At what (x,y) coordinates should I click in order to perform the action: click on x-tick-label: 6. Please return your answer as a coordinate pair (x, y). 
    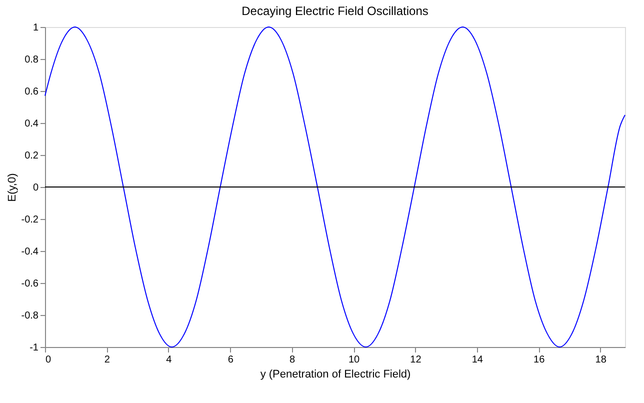
    Looking at the image, I should click on (231, 360).